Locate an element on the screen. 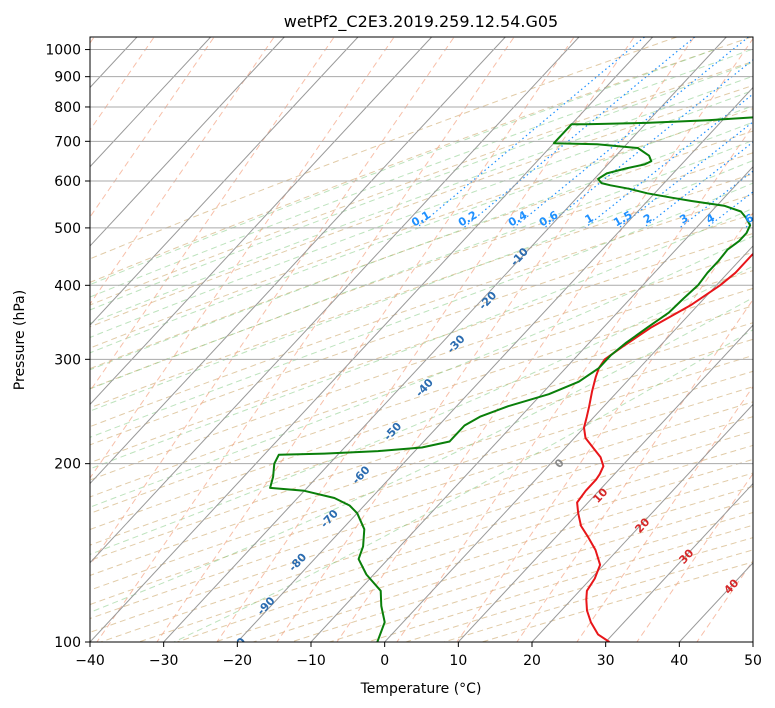 The width and height of the screenshot is (775, 708). chart-title: wetPf2_C2E3.2019.259.12.54.G05 is located at coordinates (421, 22).